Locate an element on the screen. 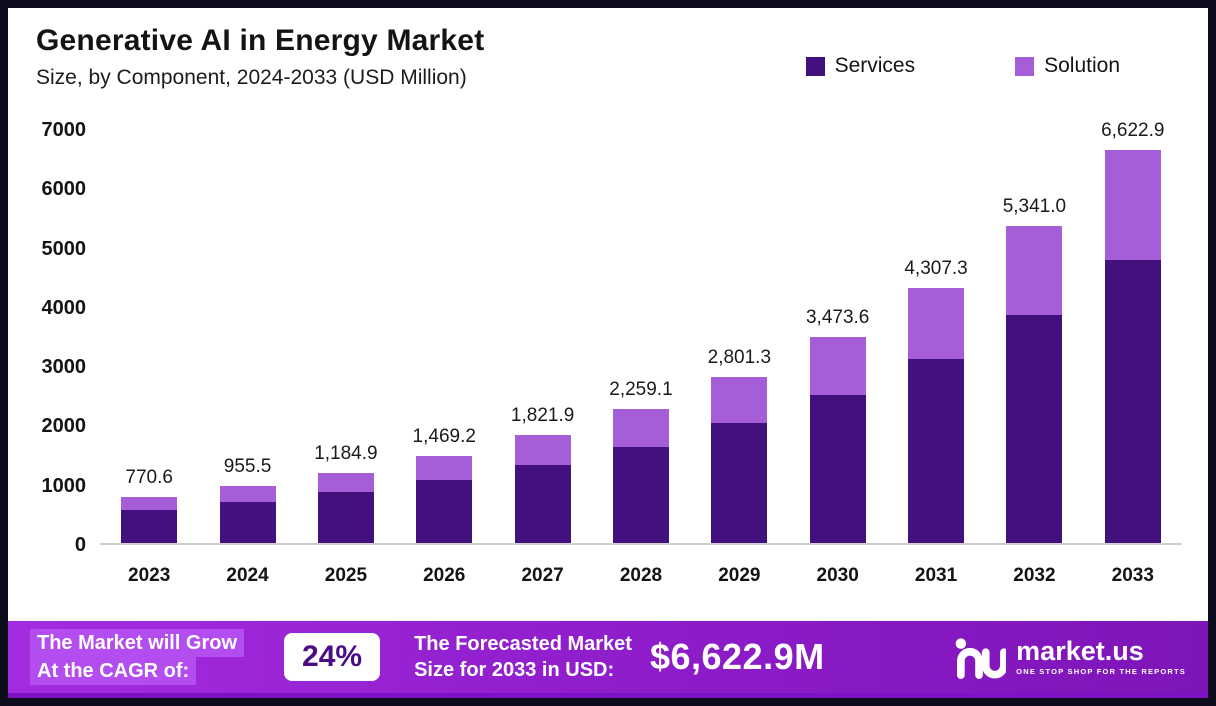  legend-item-solution: Solution is located at coordinates (1067, 66).